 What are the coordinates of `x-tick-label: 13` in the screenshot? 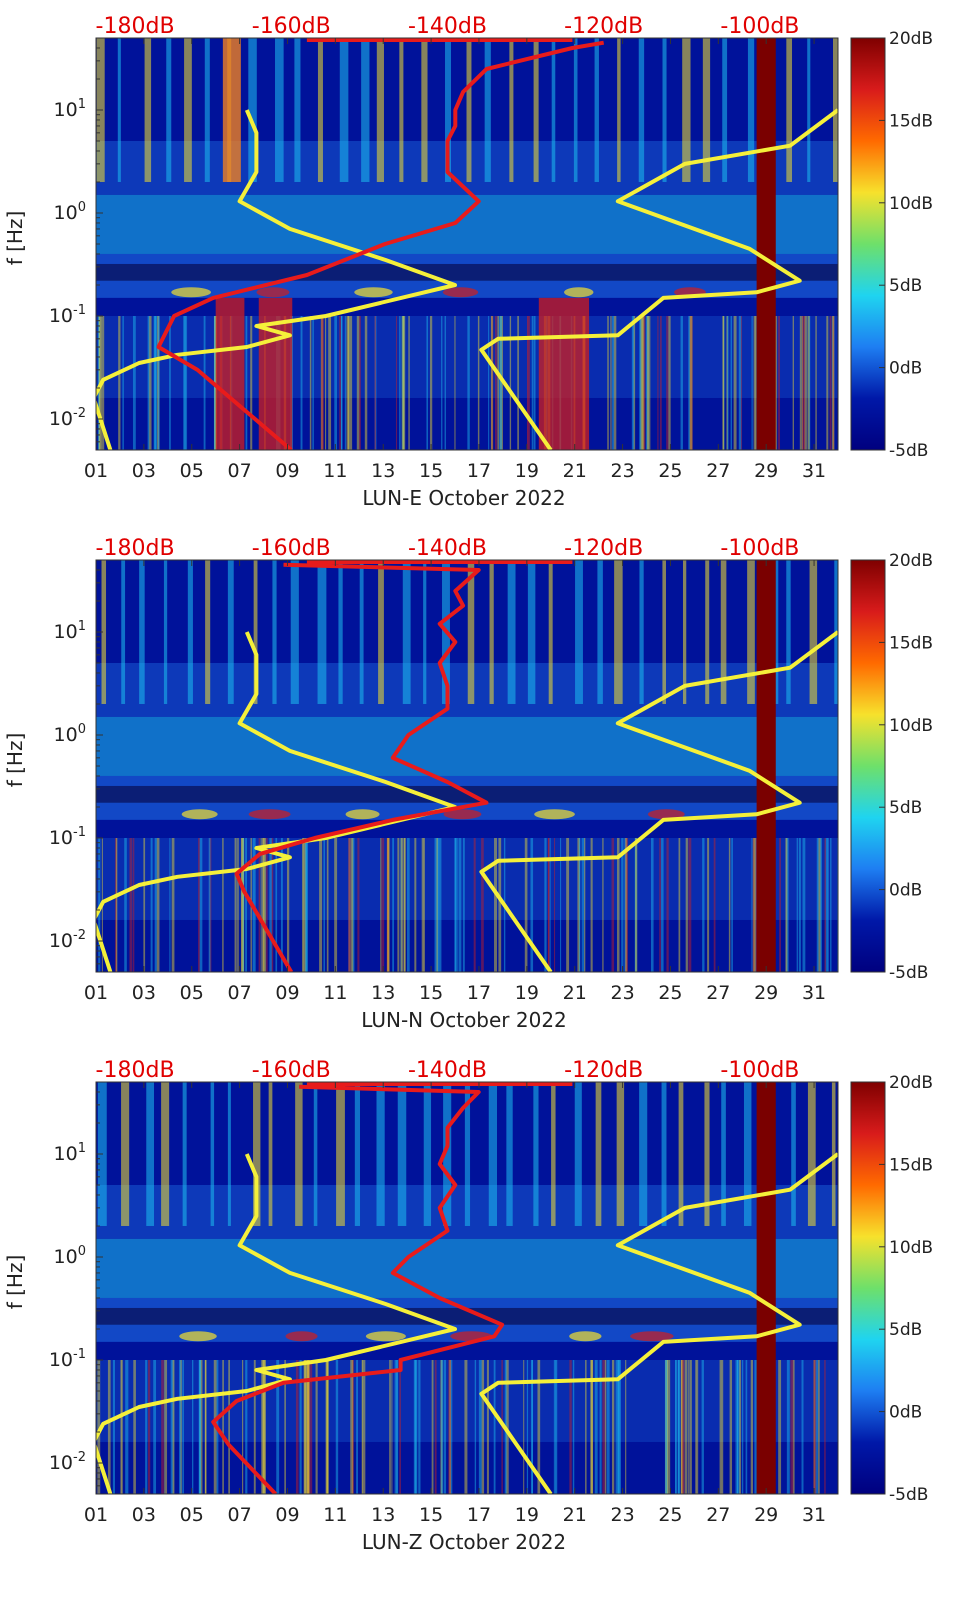 It's located at (383, 471).